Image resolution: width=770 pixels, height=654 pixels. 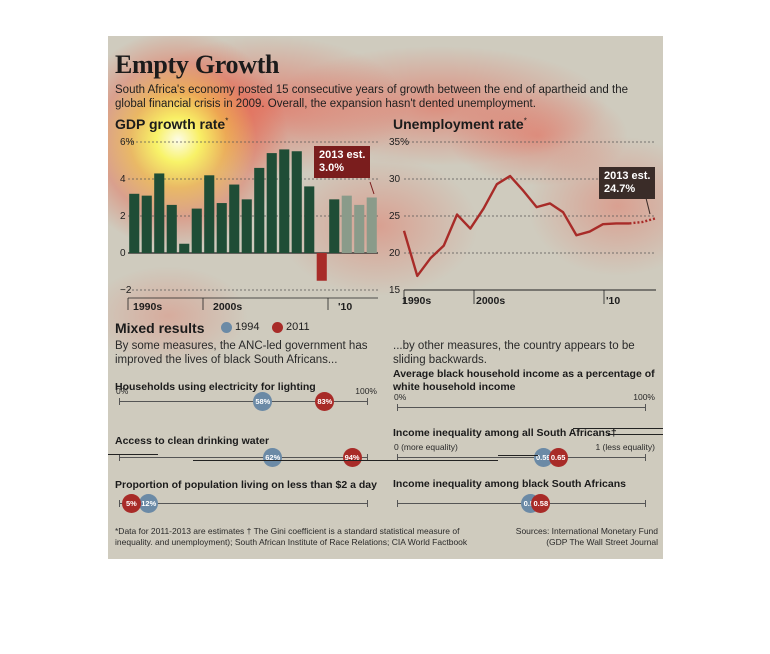 I want to click on dot-1994: 58%, so click(x=263, y=401).